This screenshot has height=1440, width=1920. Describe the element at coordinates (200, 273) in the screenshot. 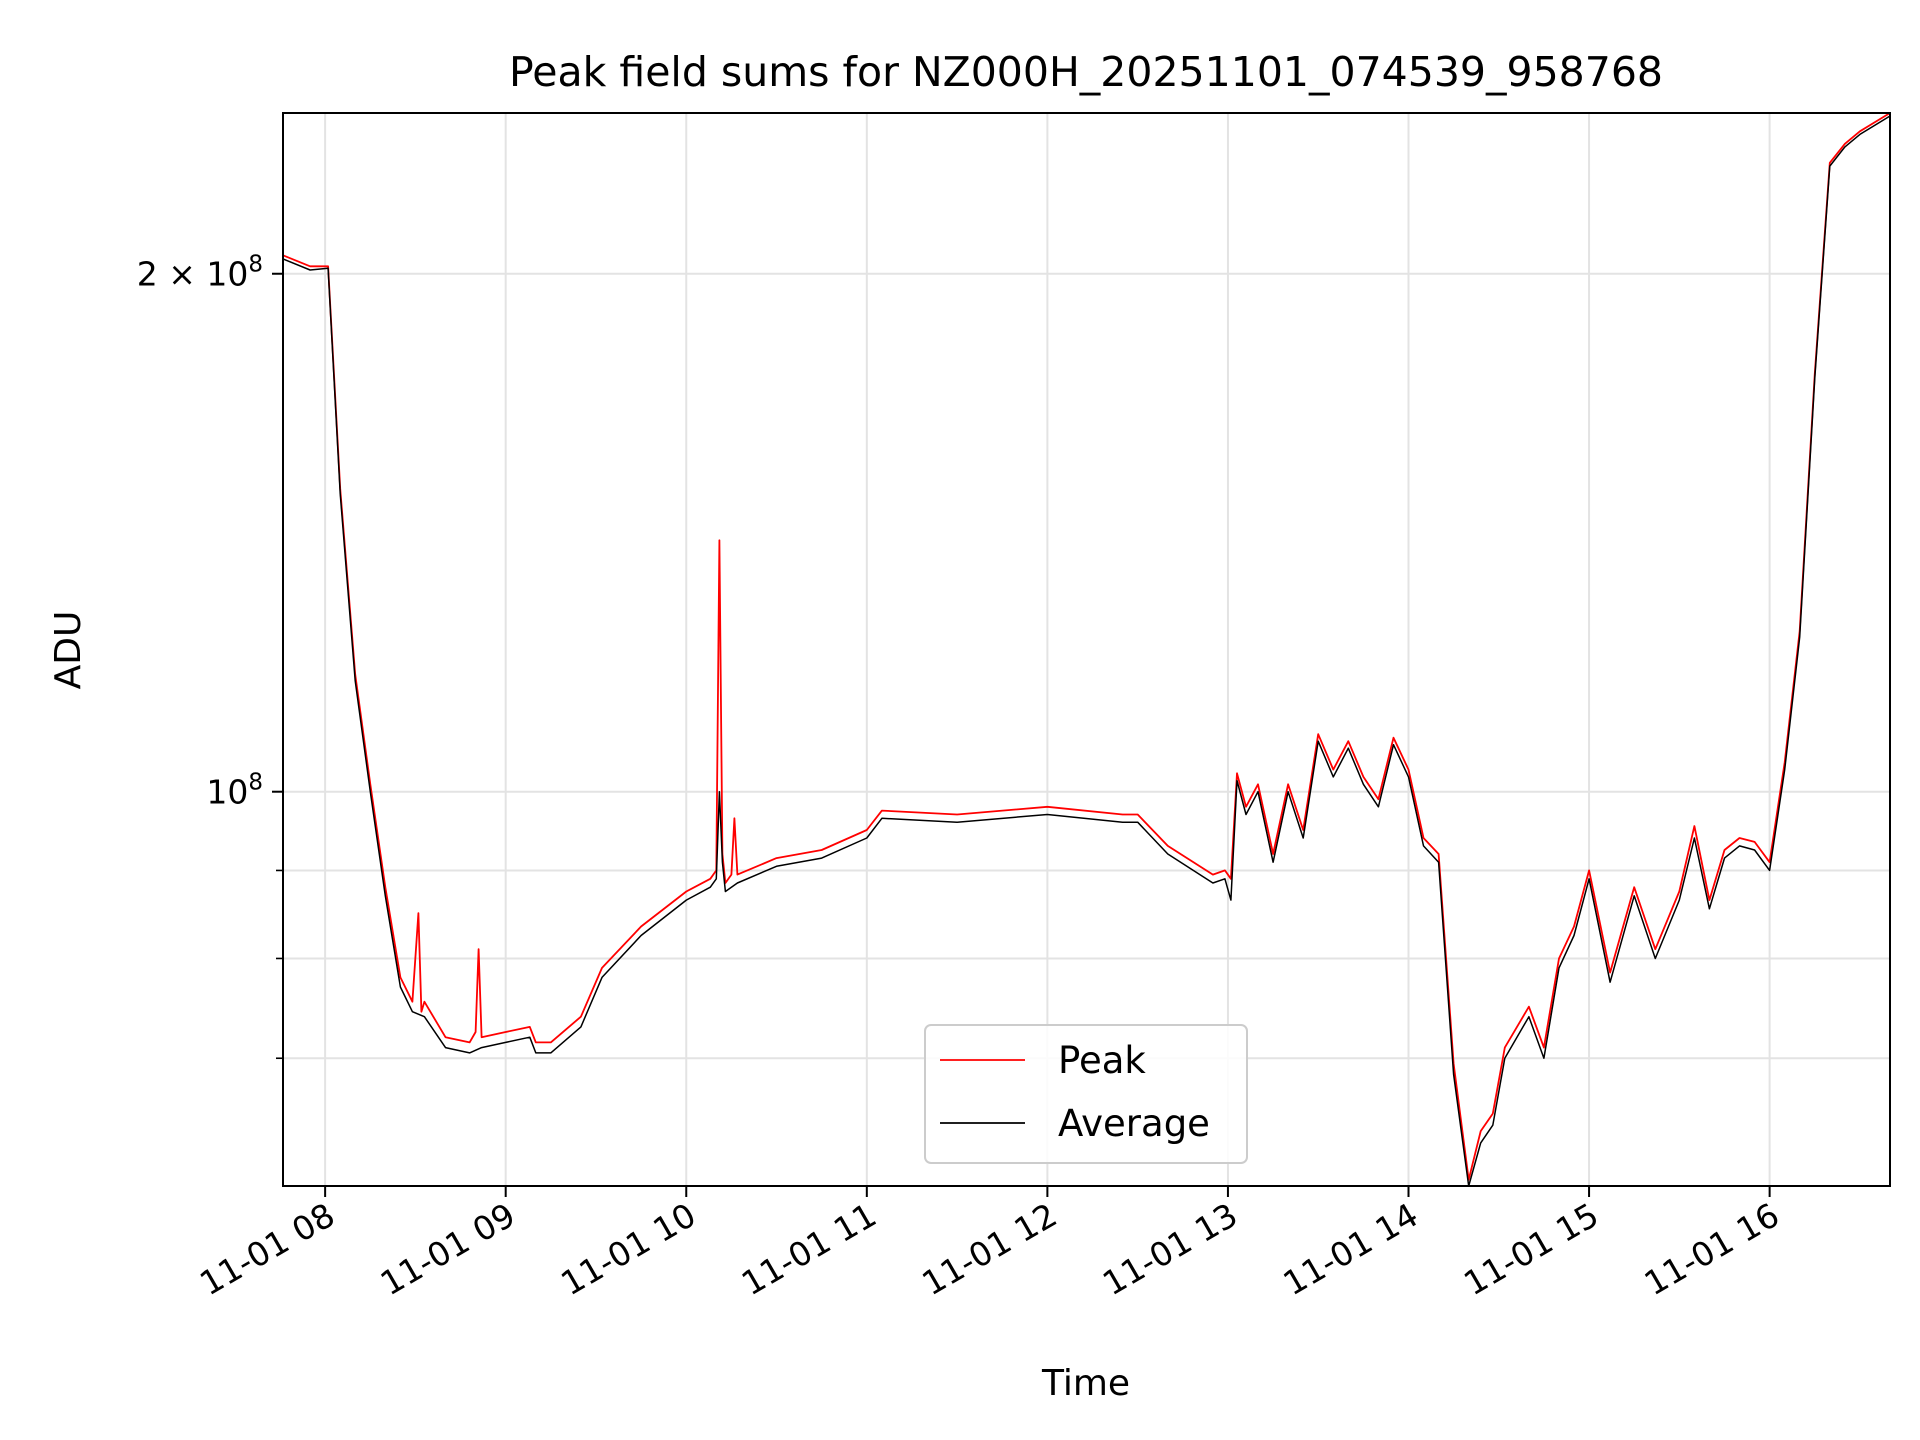

I see `y-tick-label: 2 × 108` at that location.